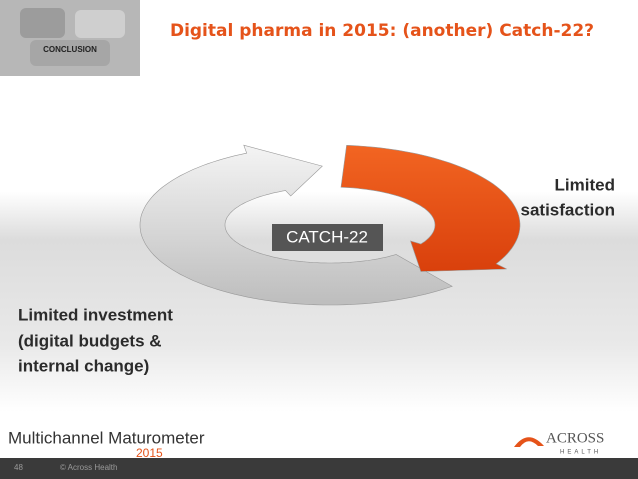 Image resolution: width=638 pixels, height=479 pixels. What do you see at coordinates (18, 467) in the screenshot?
I see `page-number: 48` at bounding box center [18, 467].